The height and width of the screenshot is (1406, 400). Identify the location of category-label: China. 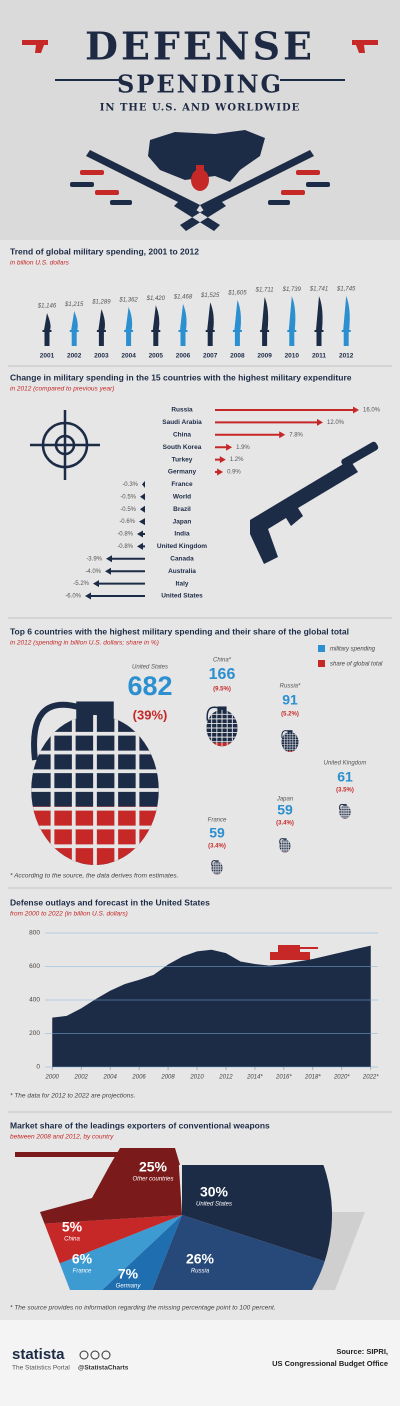
(182, 435).